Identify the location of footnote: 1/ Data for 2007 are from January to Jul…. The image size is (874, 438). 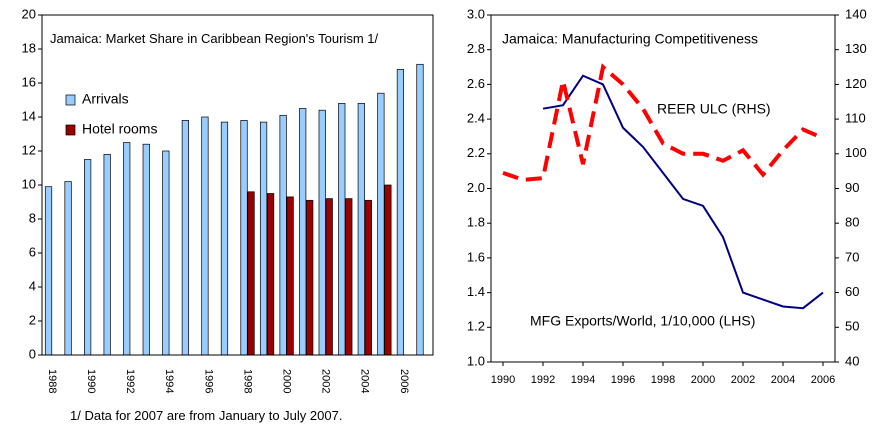
(206, 415).